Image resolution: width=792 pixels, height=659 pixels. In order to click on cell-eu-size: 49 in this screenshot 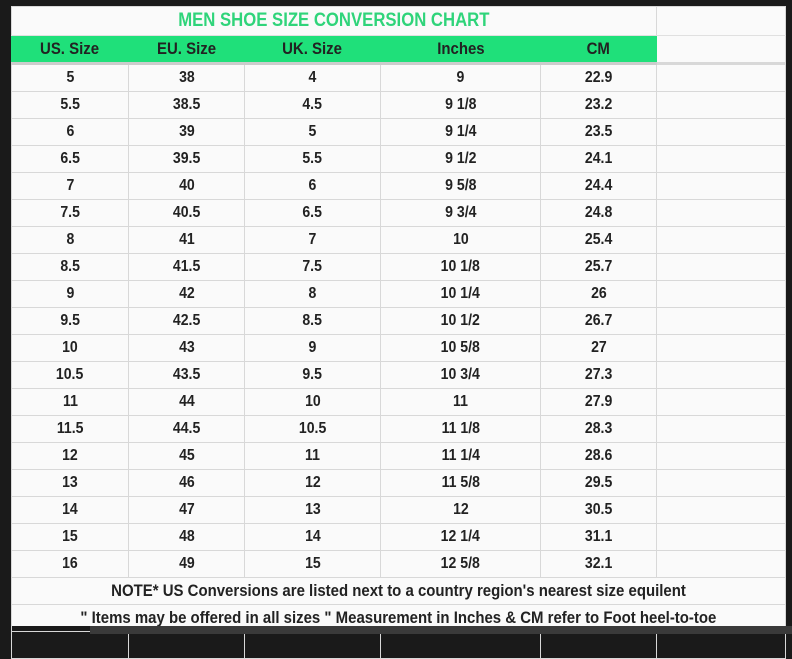, I will do `click(186, 564)`.